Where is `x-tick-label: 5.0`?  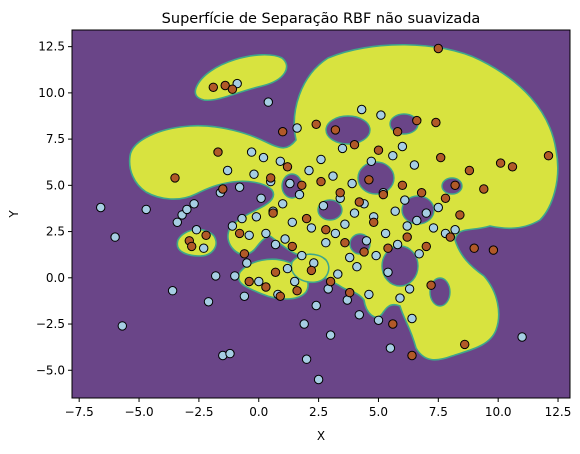 x-tick-label: 5.0 is located at coordinates (378, 412).